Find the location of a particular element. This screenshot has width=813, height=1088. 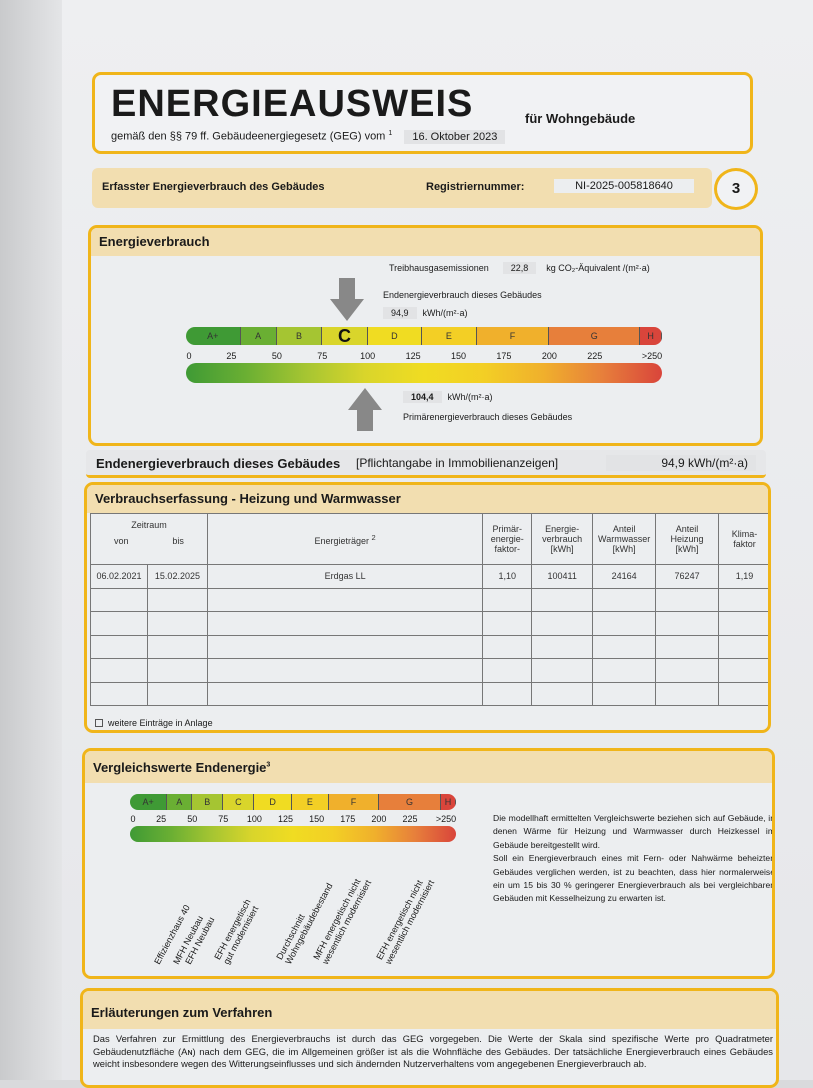

scale-tick: 225 is located at coordinates (410, 819).